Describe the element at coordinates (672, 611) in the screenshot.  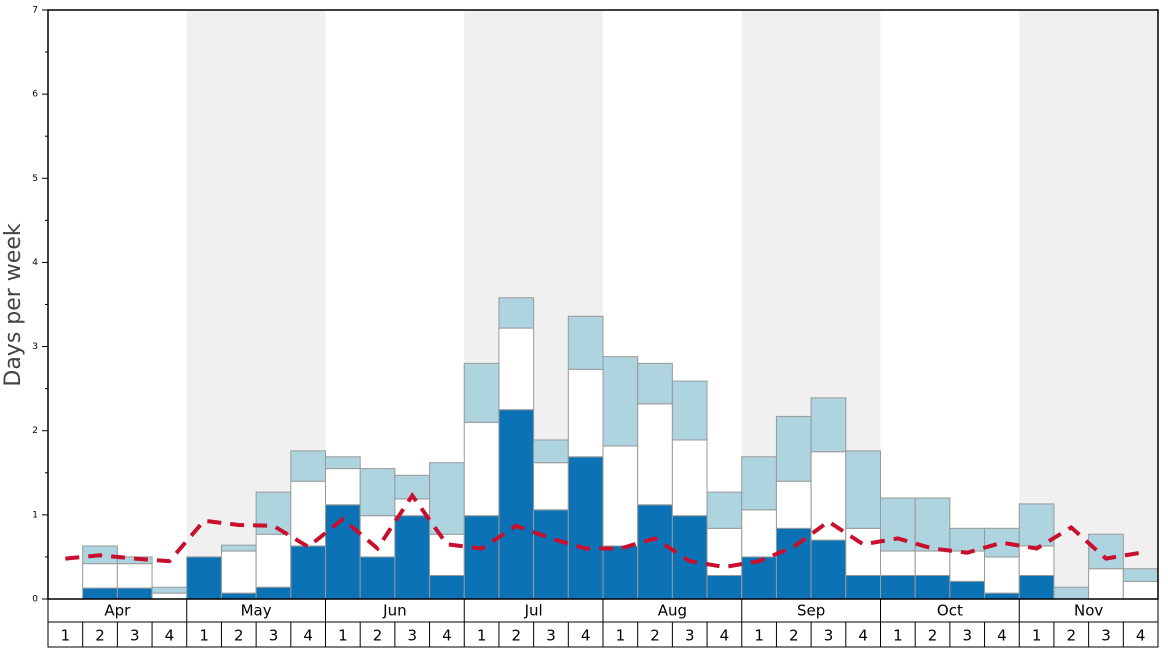
I see `month-label: Aug` at that location.